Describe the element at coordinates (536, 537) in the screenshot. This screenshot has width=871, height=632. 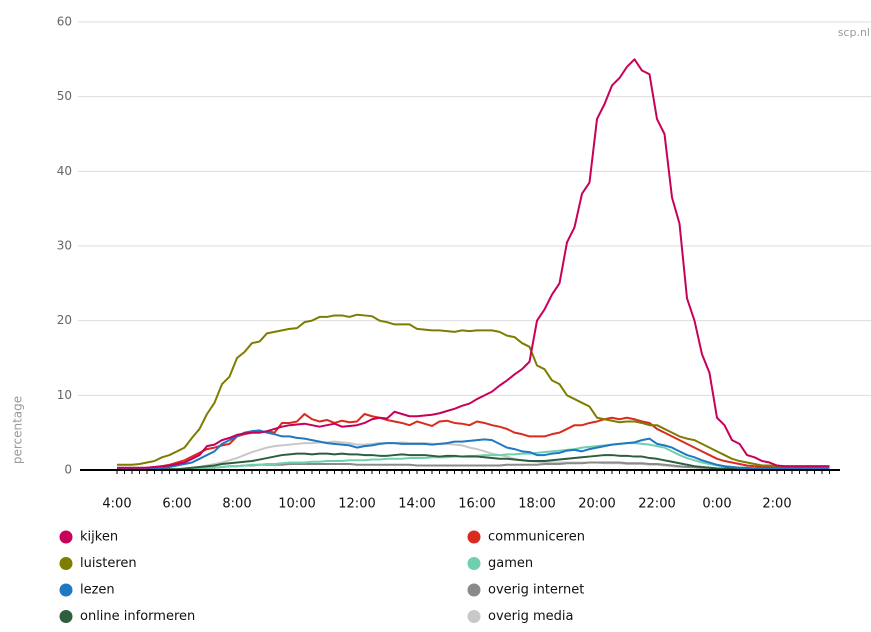
I see `legend-label: communiceren` at that location.